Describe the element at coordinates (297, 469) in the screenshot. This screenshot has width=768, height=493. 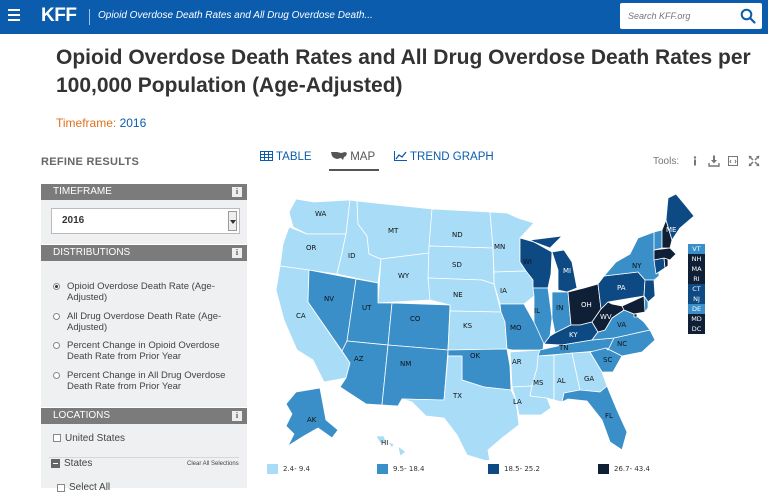
I see `legend-label: 2.4- 9.4` at that location.